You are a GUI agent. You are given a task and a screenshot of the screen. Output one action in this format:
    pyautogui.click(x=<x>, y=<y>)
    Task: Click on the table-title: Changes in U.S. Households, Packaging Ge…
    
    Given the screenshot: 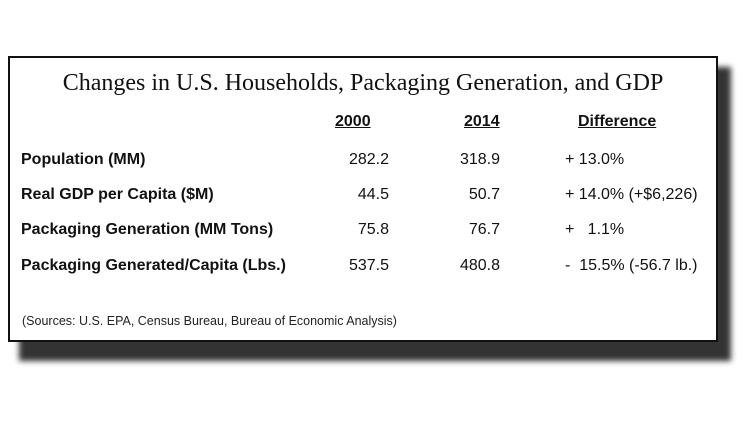 What is the action you would take?
    pyautogui.click(x=363, y=83)
    